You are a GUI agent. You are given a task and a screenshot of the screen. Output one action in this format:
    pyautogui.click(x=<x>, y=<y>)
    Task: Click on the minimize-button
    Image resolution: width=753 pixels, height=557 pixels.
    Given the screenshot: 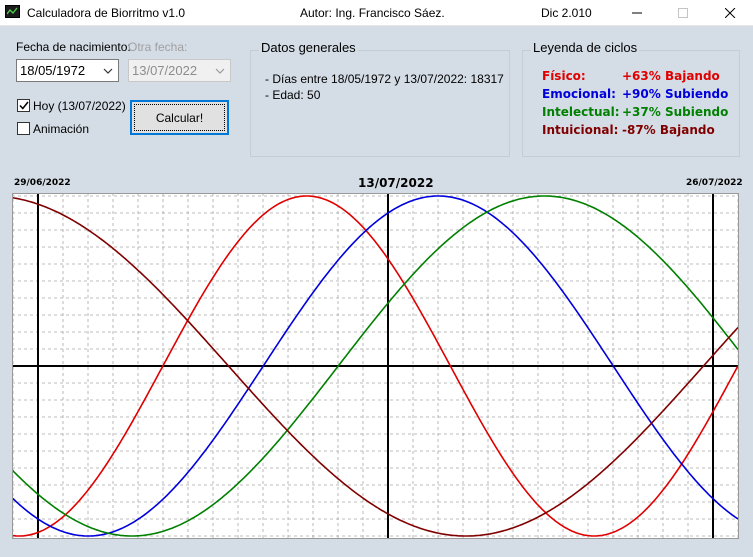 What is the action you would take?
    pyautogui.click(x=637, y=13)
    